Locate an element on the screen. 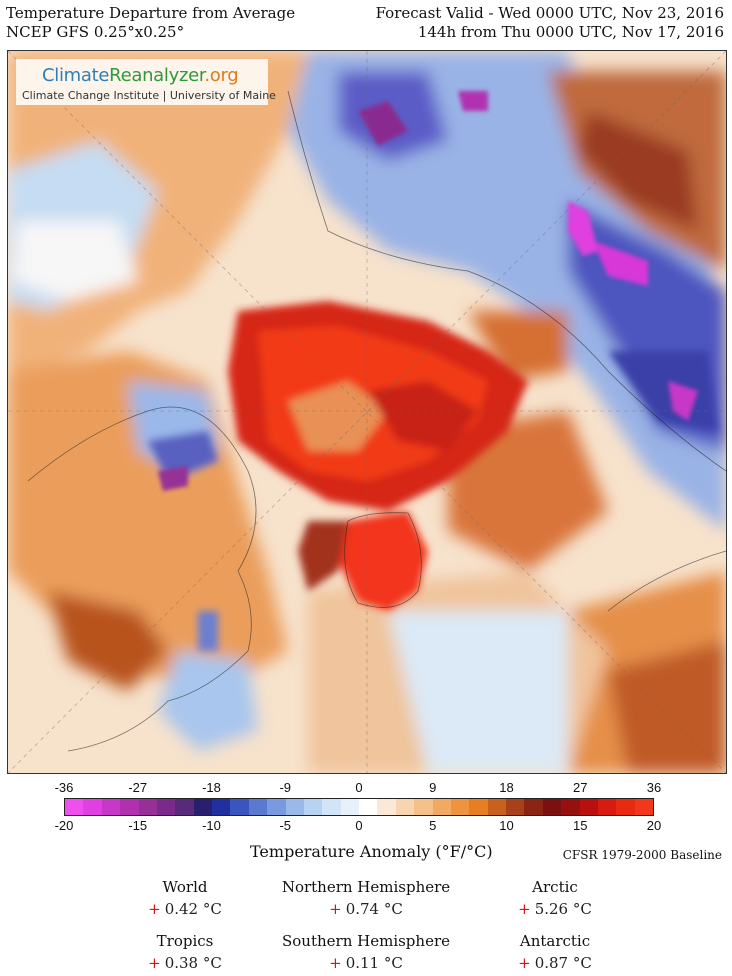  stat-value: 0.42 °C is located at coordinates (193, 909).